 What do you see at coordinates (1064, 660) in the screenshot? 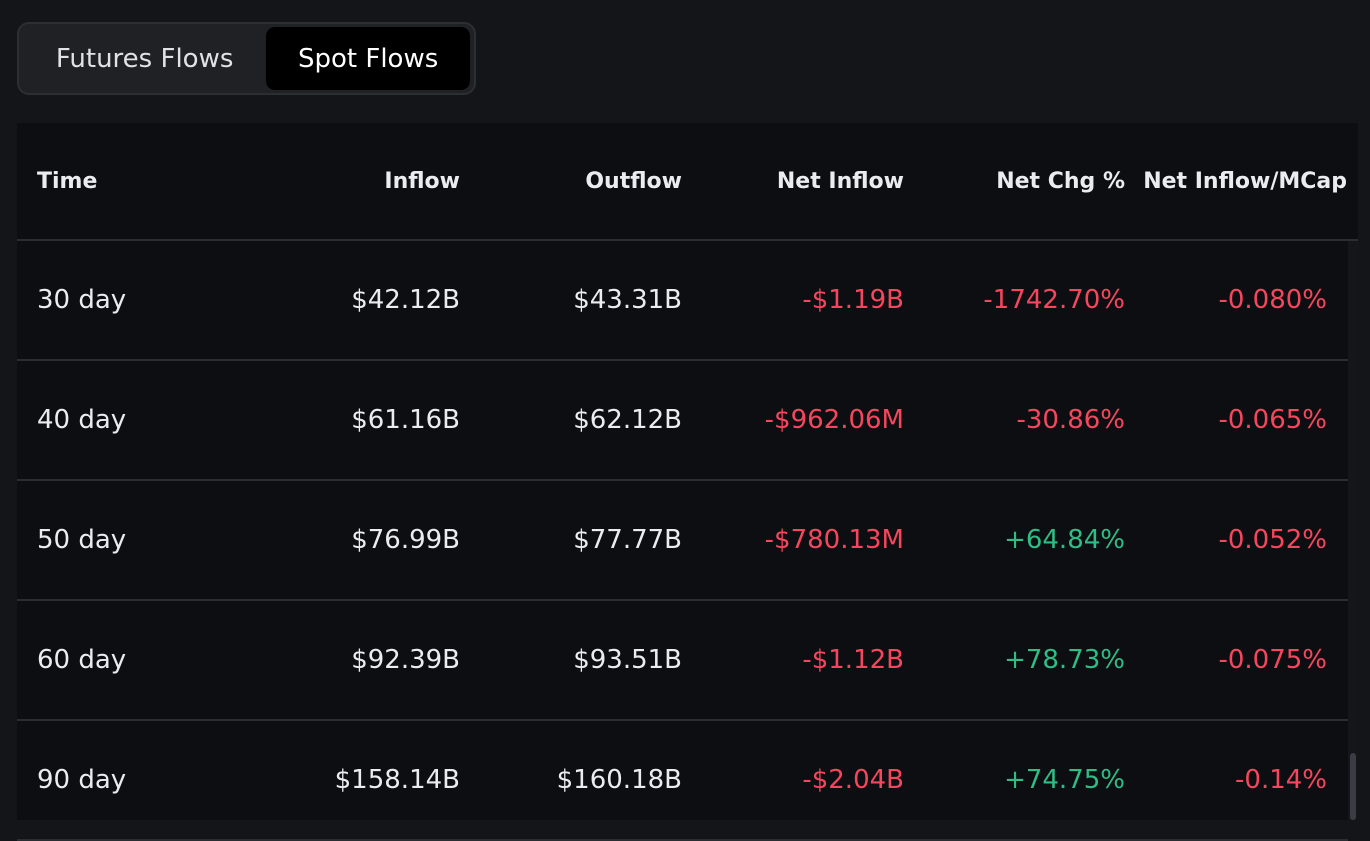
I see `cell-net-chg: +78.73%` at bounding box center [1064, 660].